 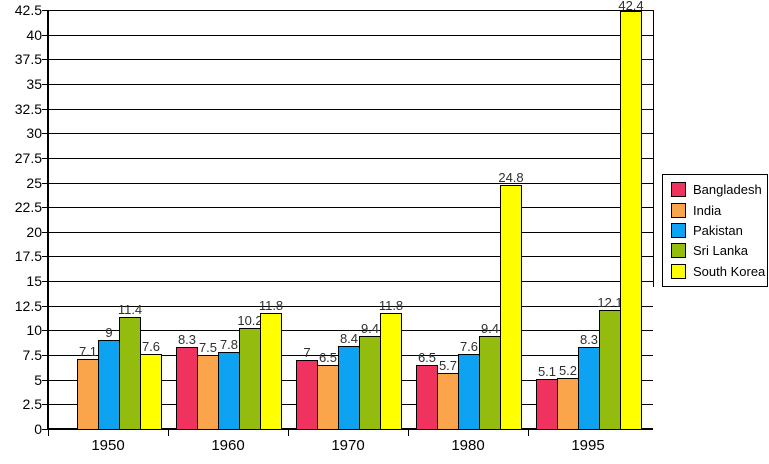 I want to click on bar-sri-lanka-1970, so click(x=370, y=383).